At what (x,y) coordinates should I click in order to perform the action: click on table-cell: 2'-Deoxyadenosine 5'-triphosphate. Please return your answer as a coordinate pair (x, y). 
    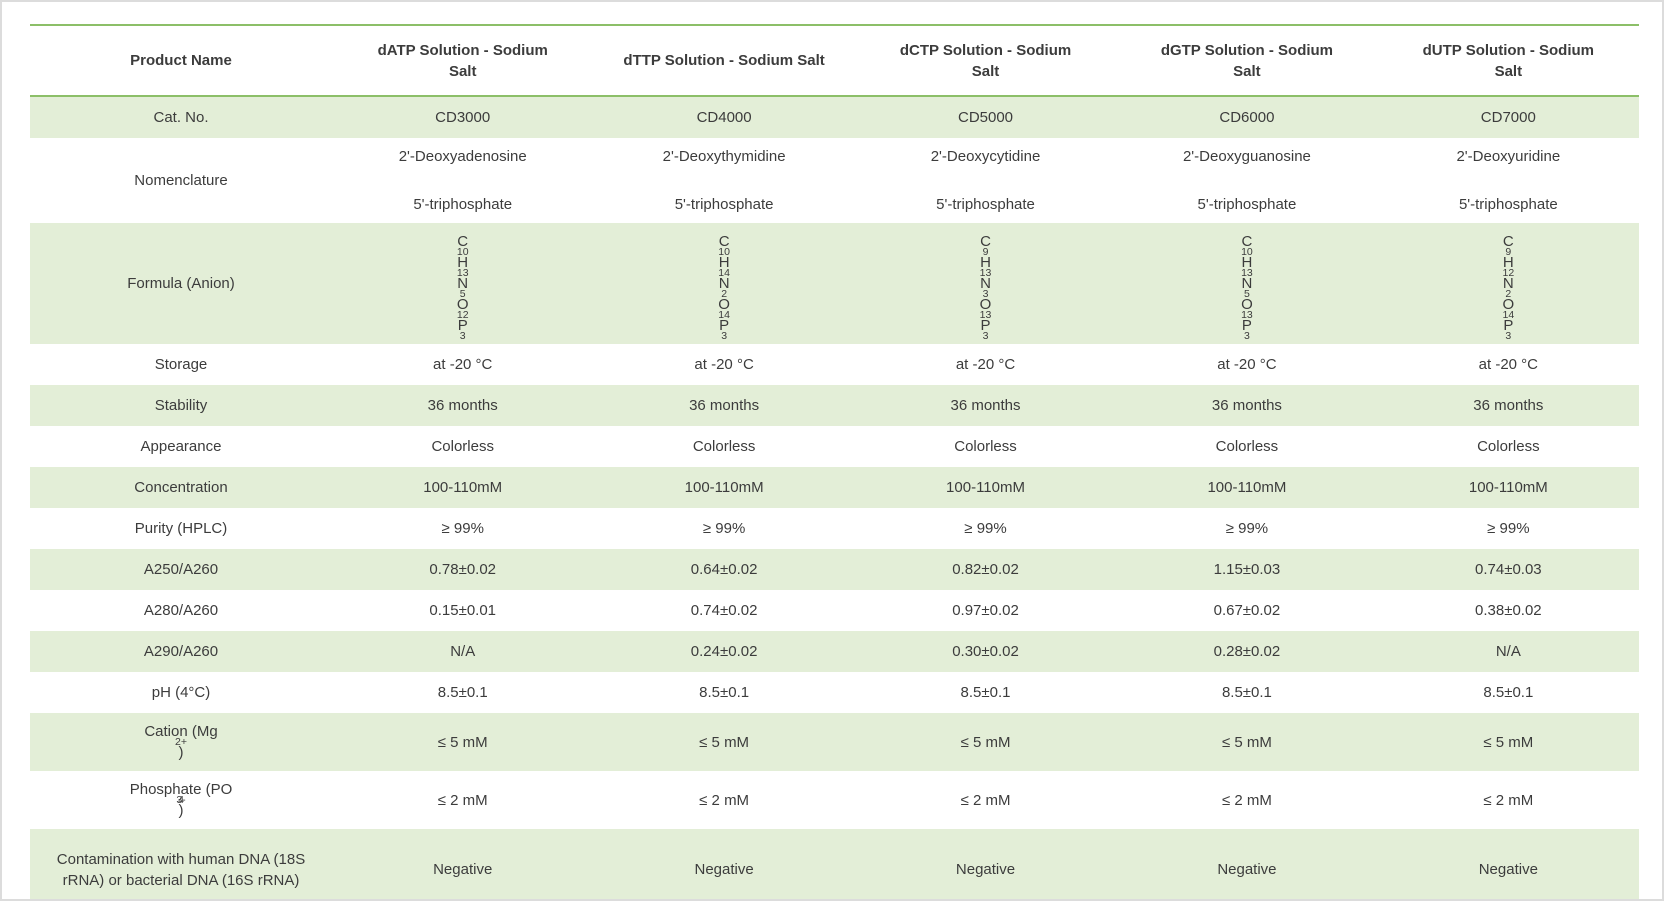
    Looking at the image, I should click on (462, 180).